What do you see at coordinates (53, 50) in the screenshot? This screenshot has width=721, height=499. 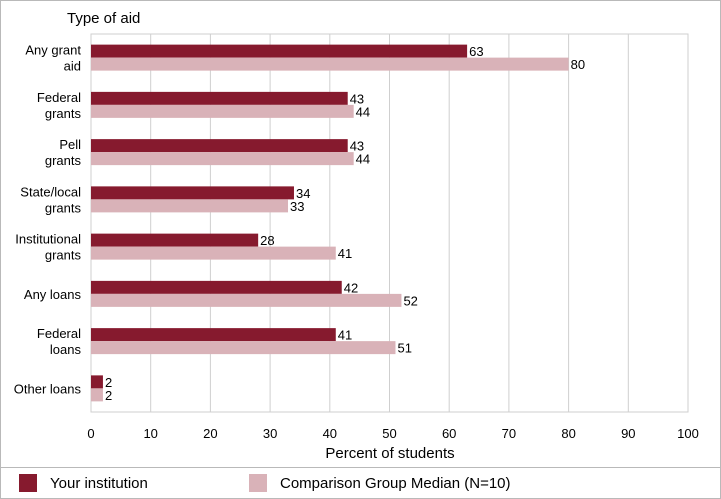 I see `category-label-line: Any grant` at bounding box center [53, 50].